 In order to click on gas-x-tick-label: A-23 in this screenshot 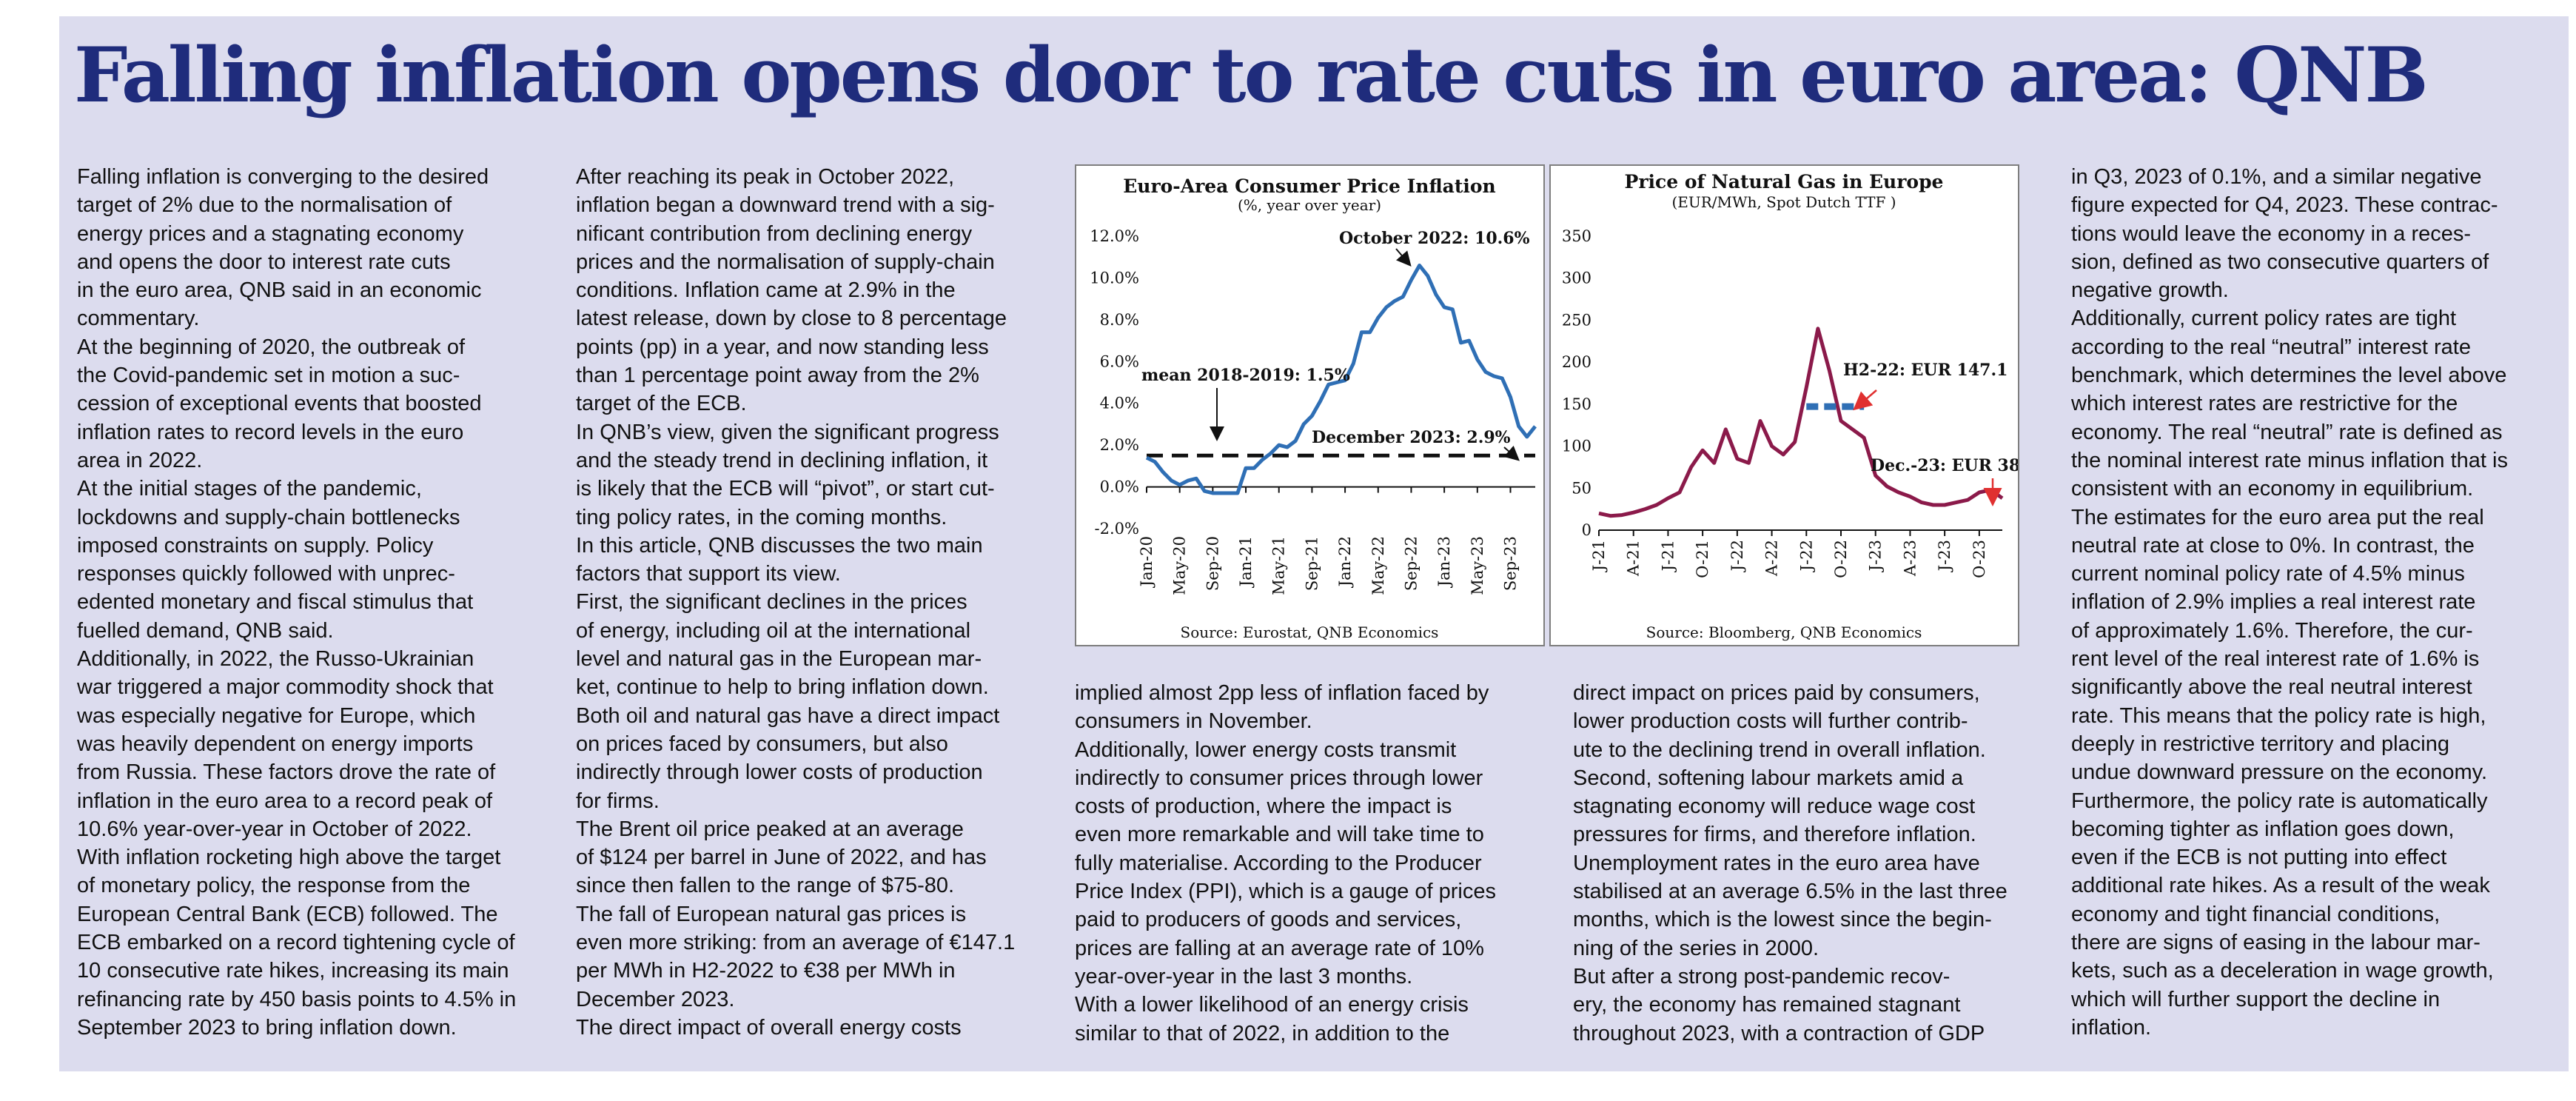, I will do `click(1910, 558)`.